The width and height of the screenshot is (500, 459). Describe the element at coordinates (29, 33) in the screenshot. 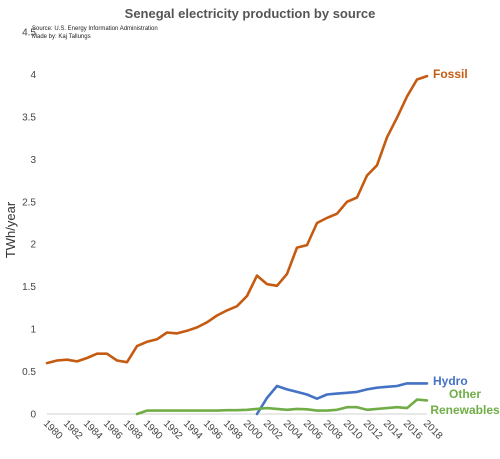

I see `y-tick-label: 4.5` at that location.